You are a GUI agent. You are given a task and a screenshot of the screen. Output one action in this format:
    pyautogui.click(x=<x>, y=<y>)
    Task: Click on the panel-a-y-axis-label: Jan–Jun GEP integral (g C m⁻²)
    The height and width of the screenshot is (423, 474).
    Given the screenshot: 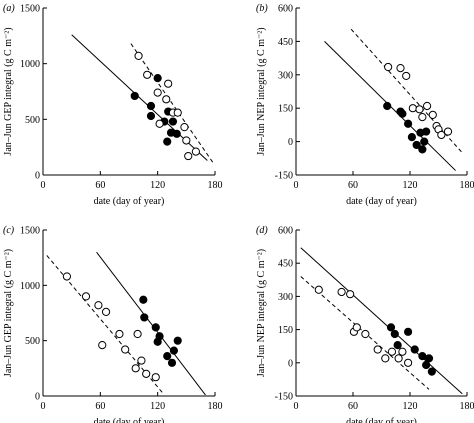 What is the action you would take?
    pyautogui.click(x=8, y=91)
    